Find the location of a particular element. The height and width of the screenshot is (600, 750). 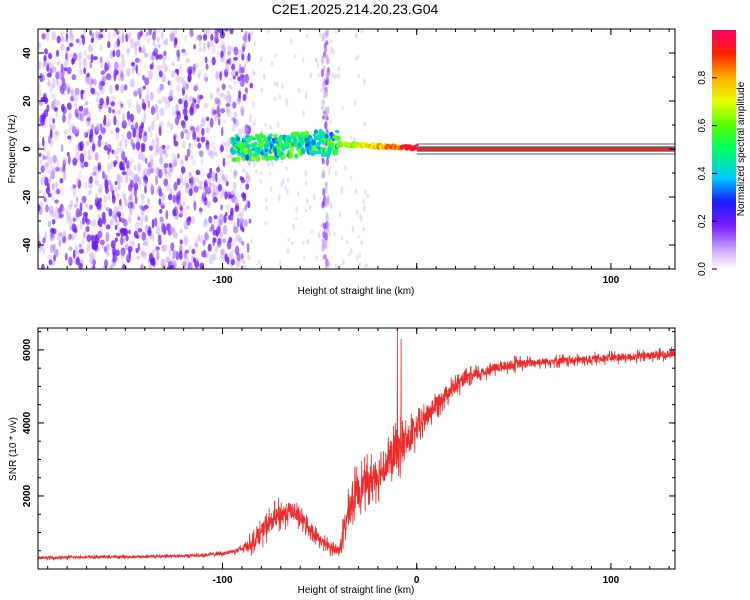

snr-xtick-label: 100 is located at coordinates (611, 580).